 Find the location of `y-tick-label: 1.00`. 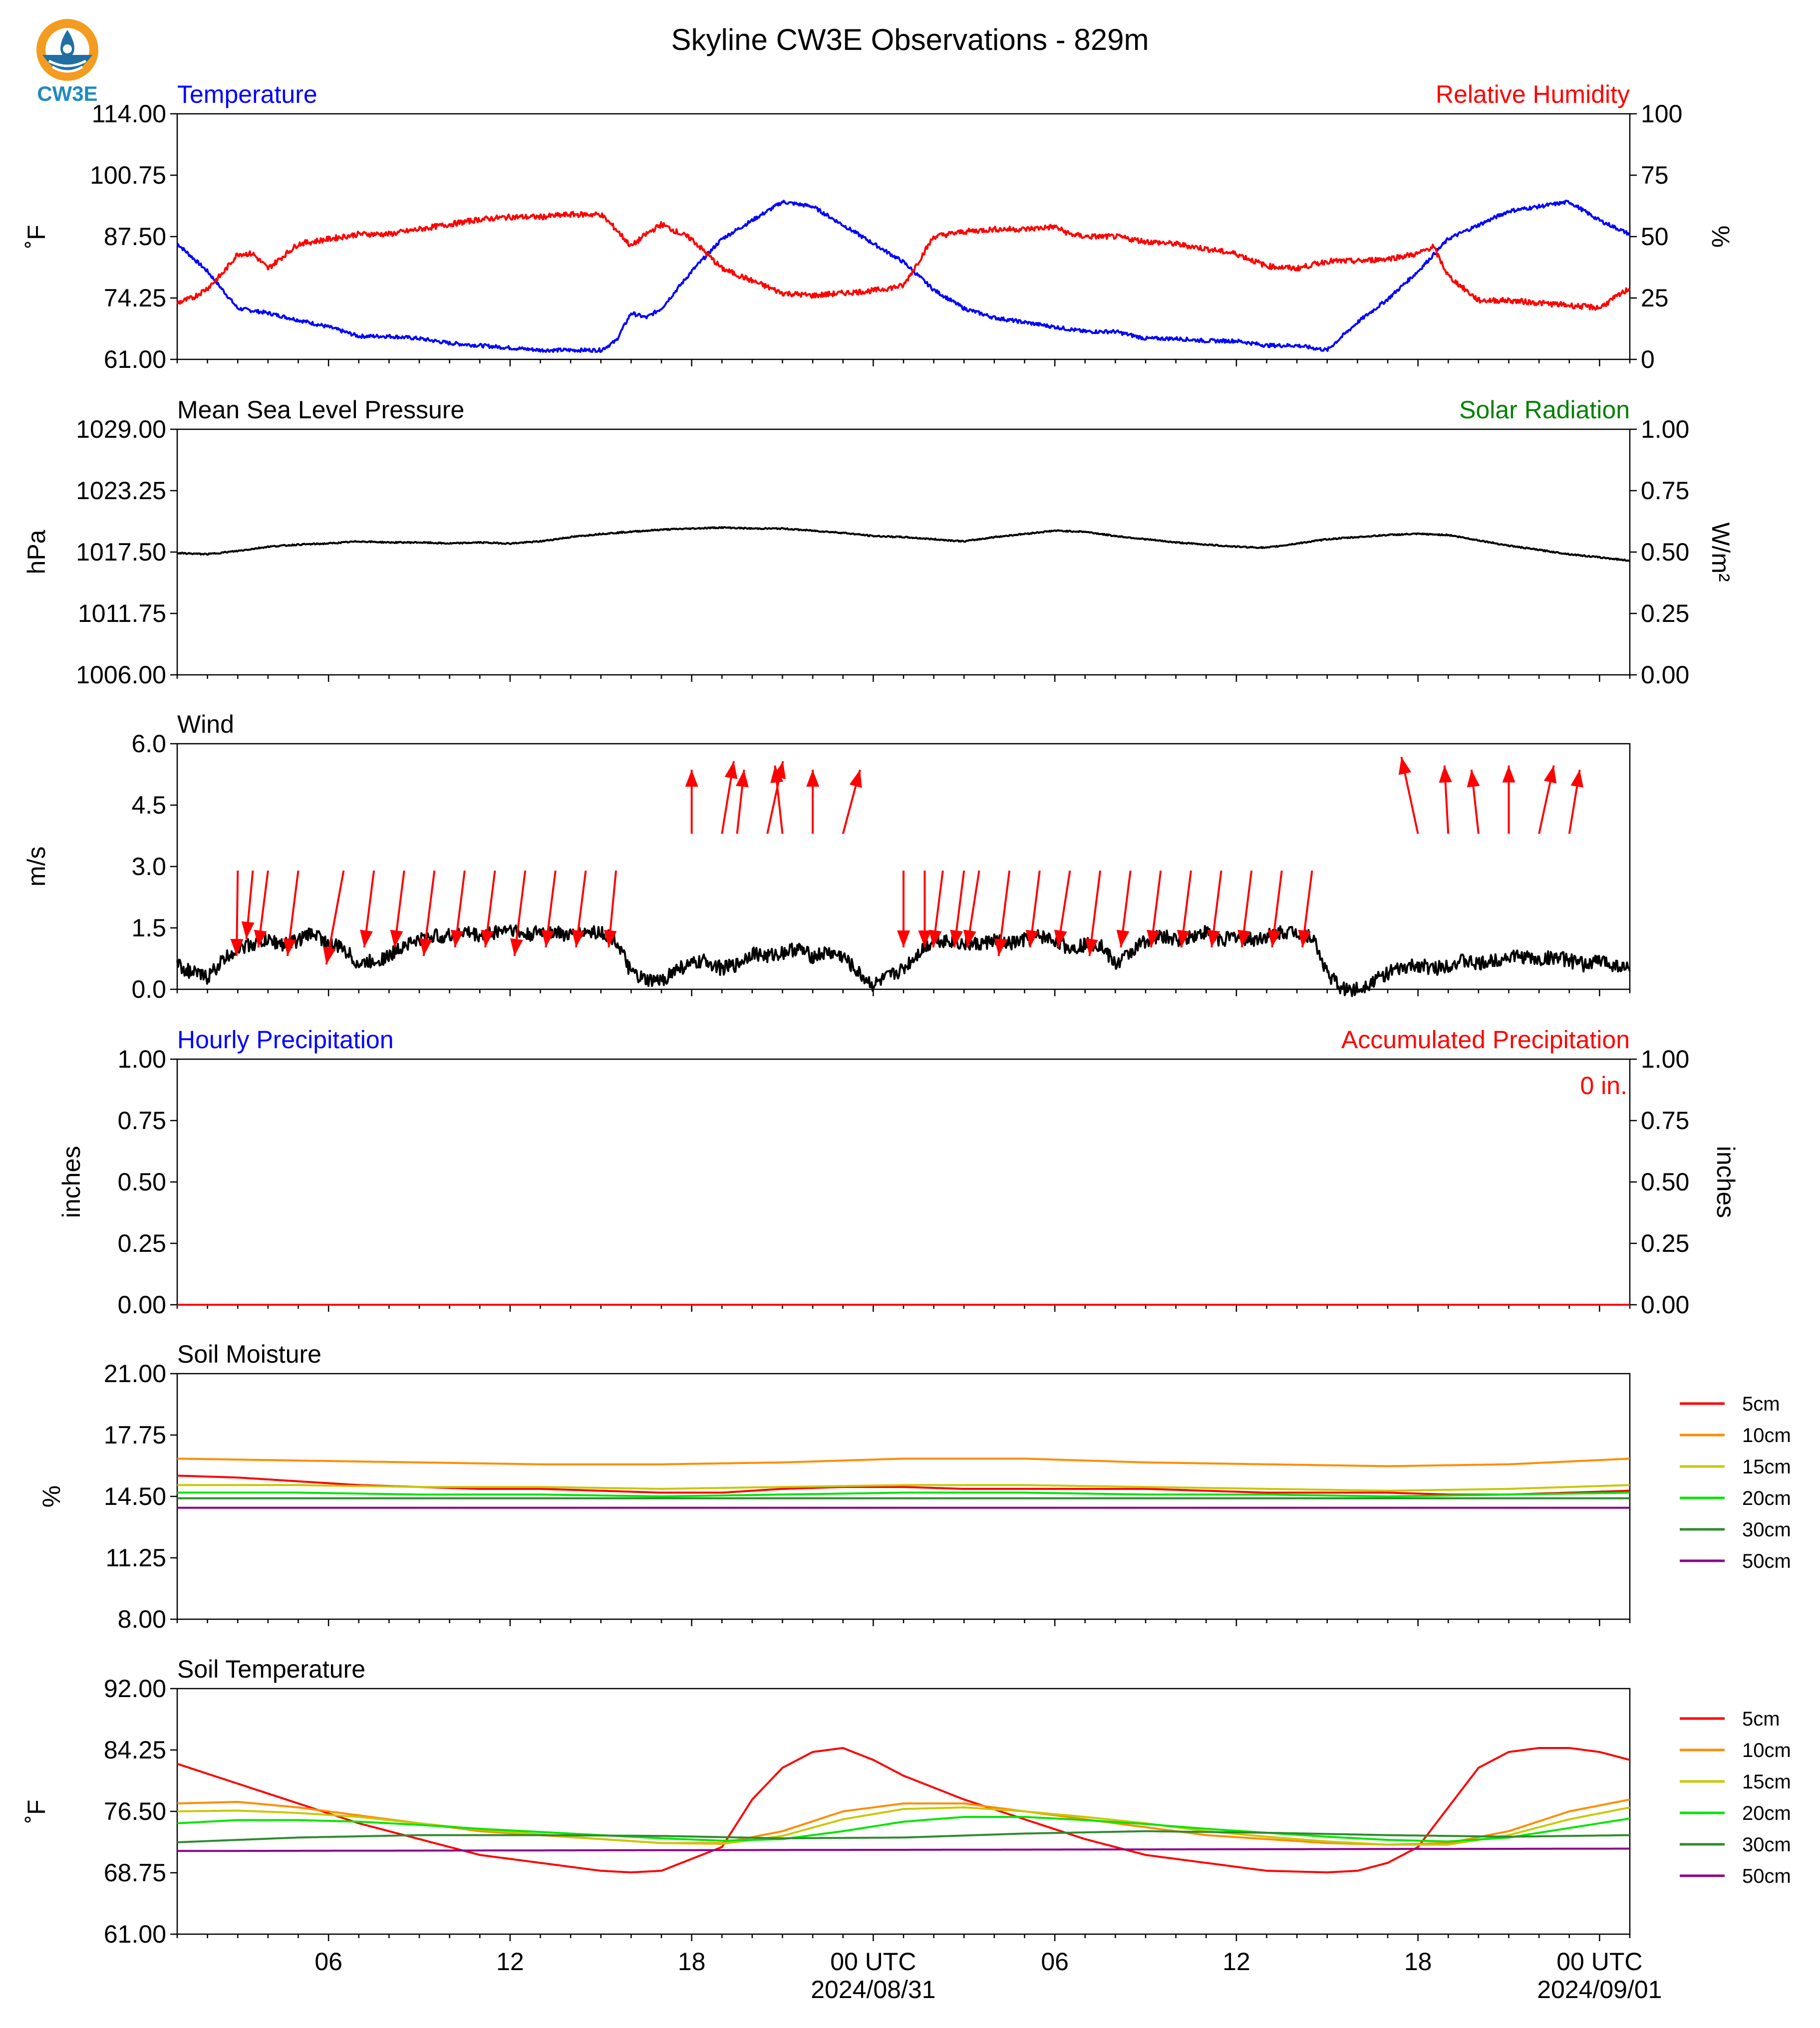

y-tick-label: 1.00 is located at coordinates (142, 1059).